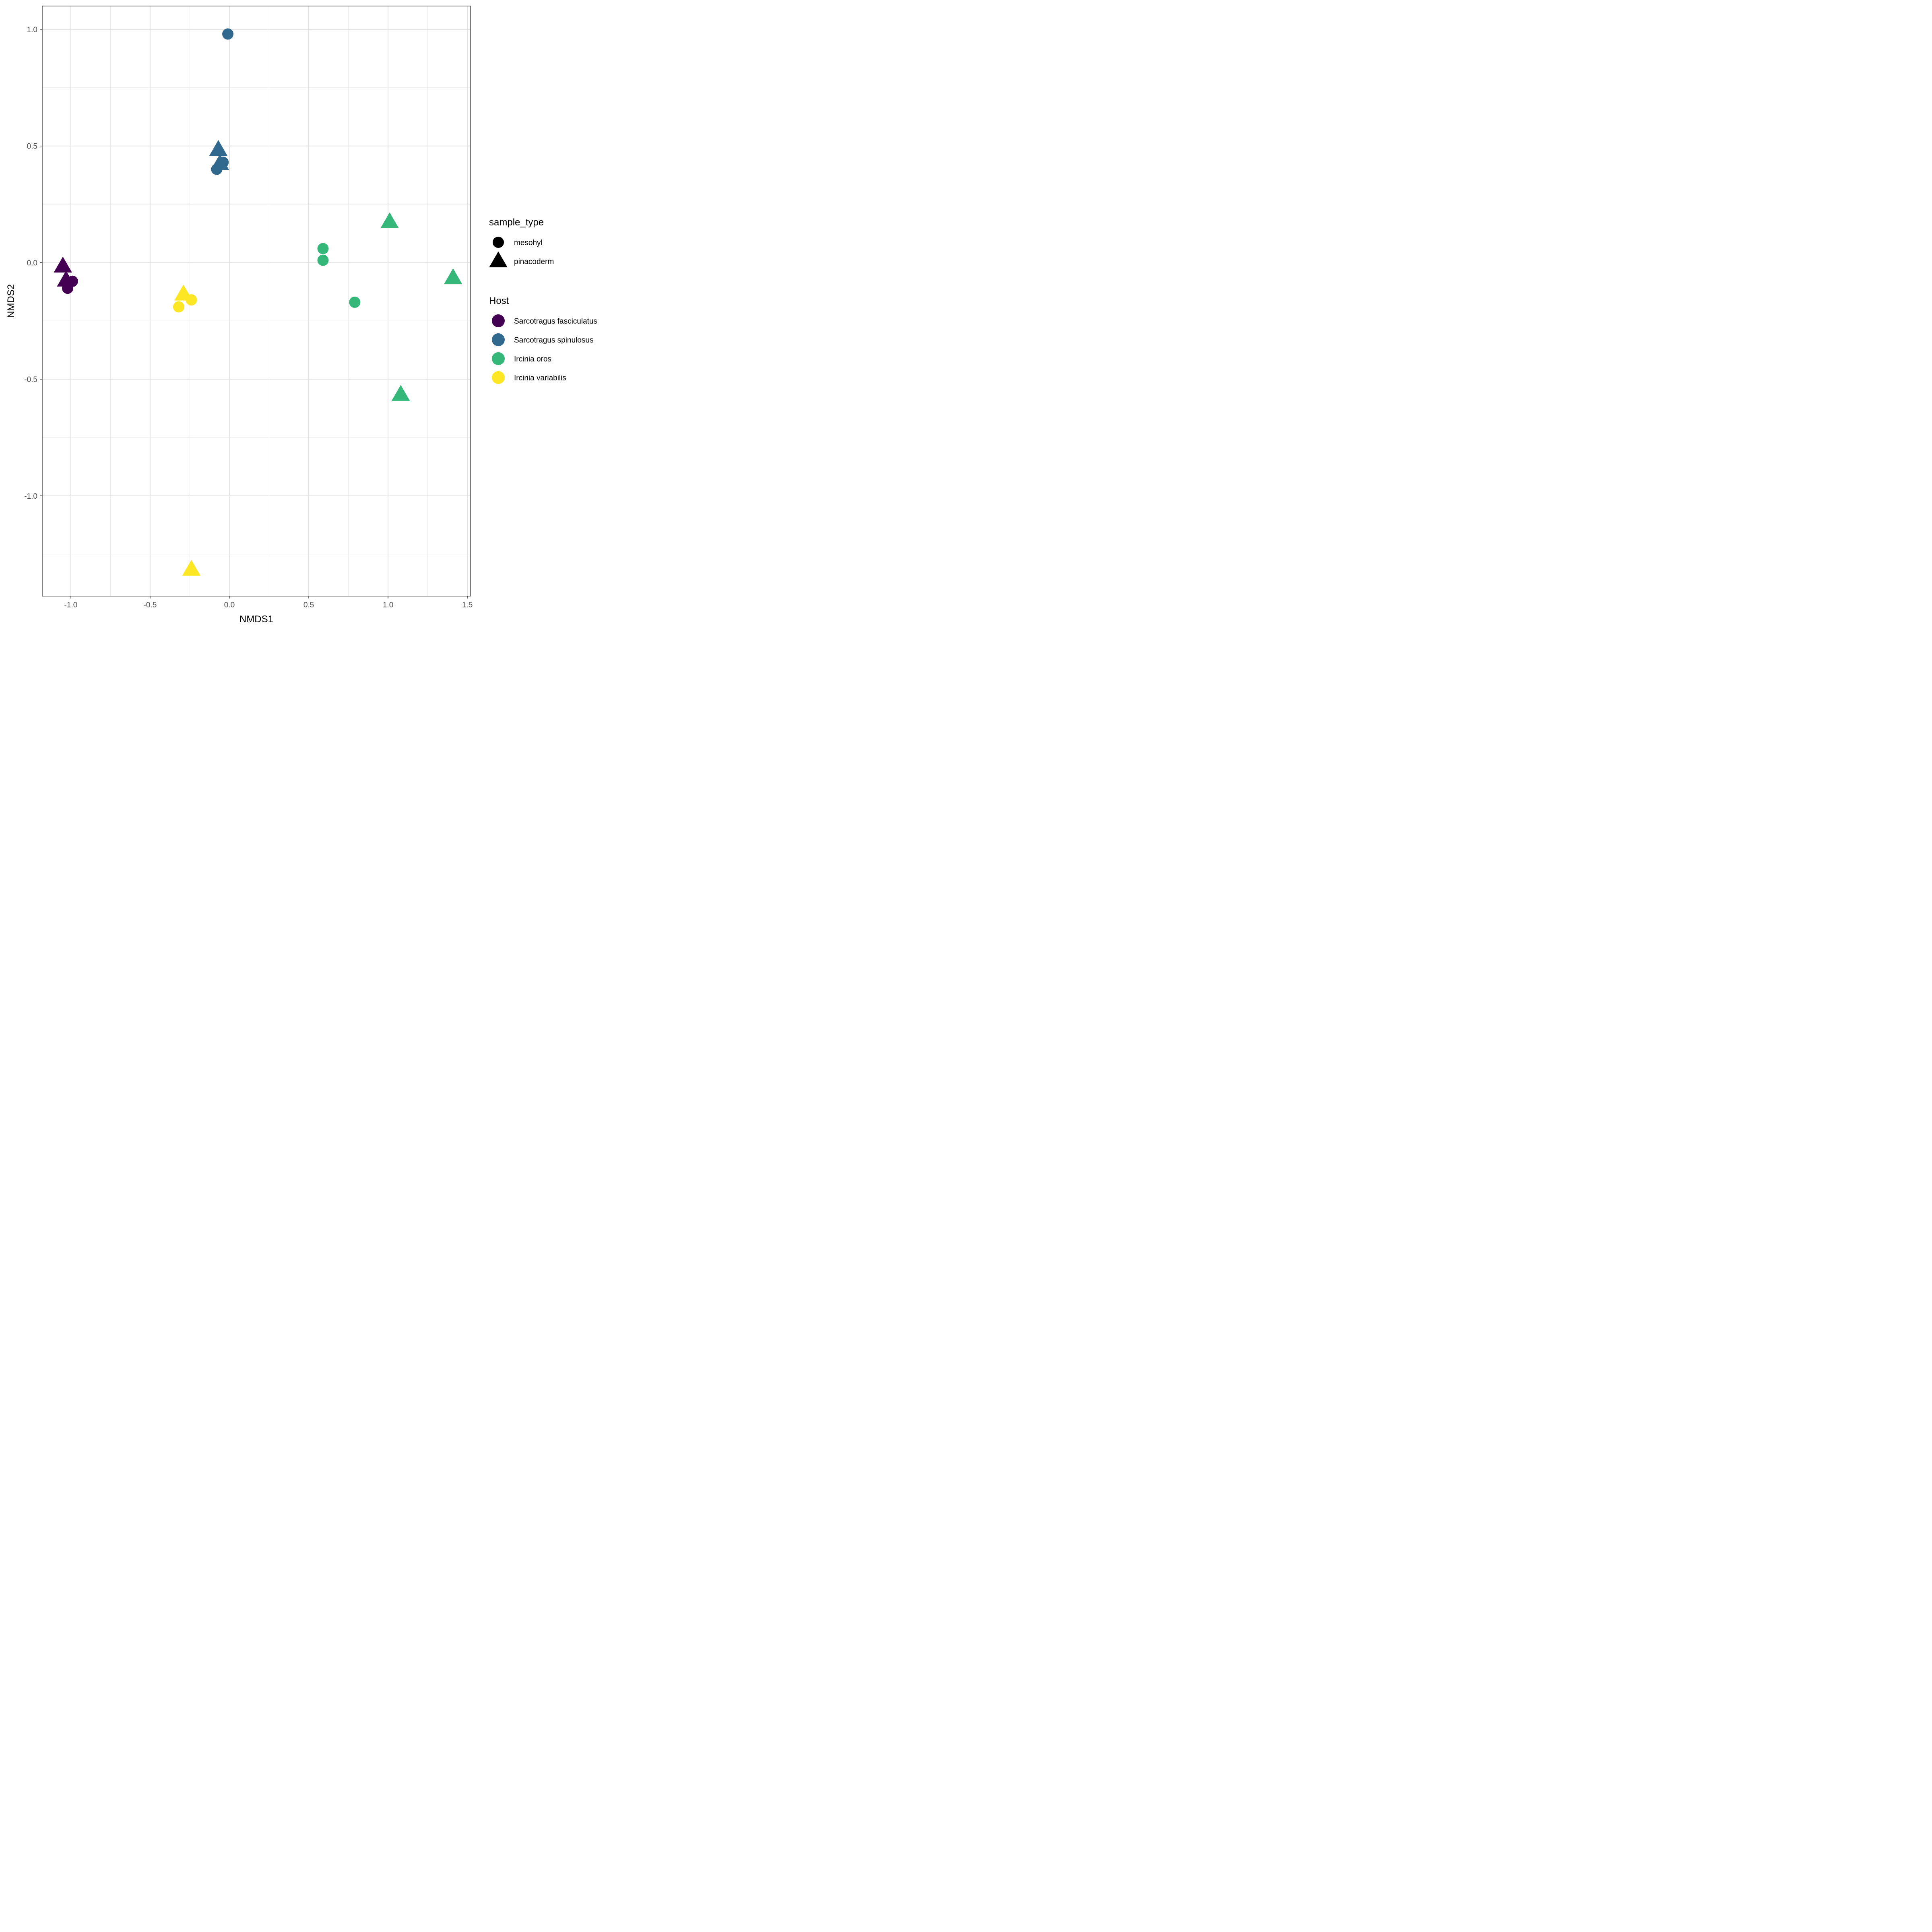 This screenshot has width=1932, height=1932. Describe the element at coordinates (499, 300) in the screenshot. I see `legend-title-host: Host` at that location.